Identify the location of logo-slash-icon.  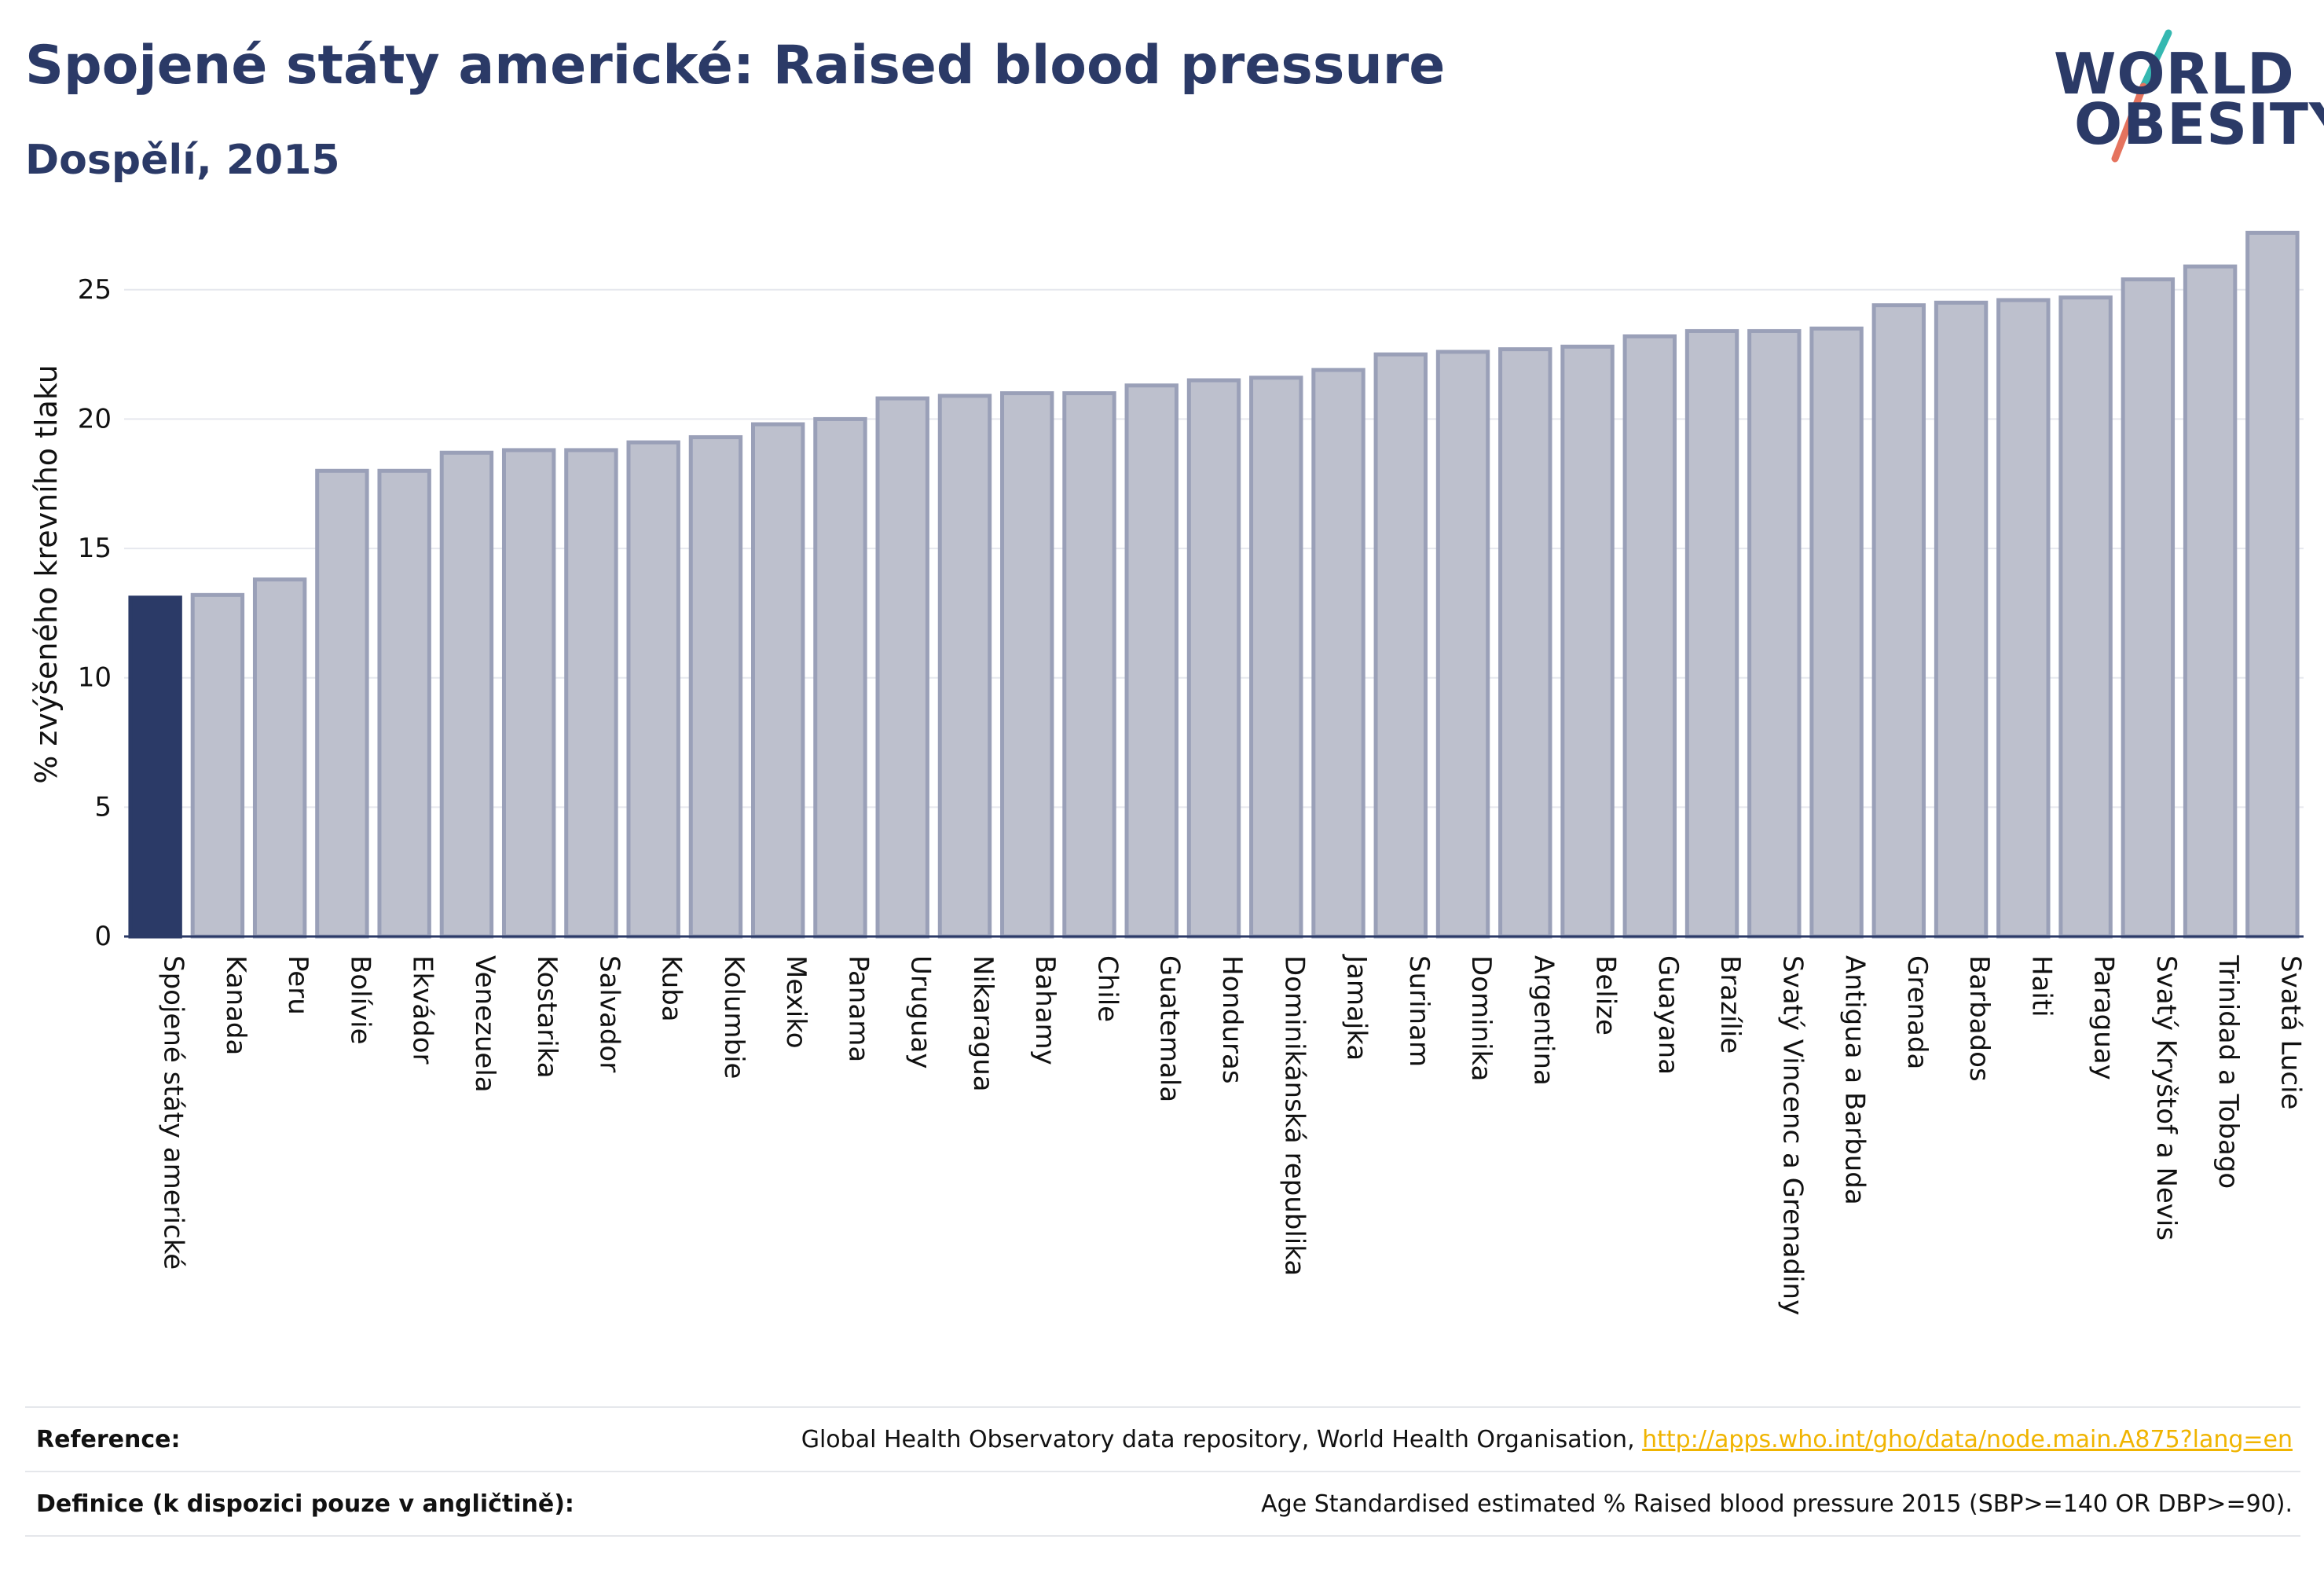
(2141, 96).